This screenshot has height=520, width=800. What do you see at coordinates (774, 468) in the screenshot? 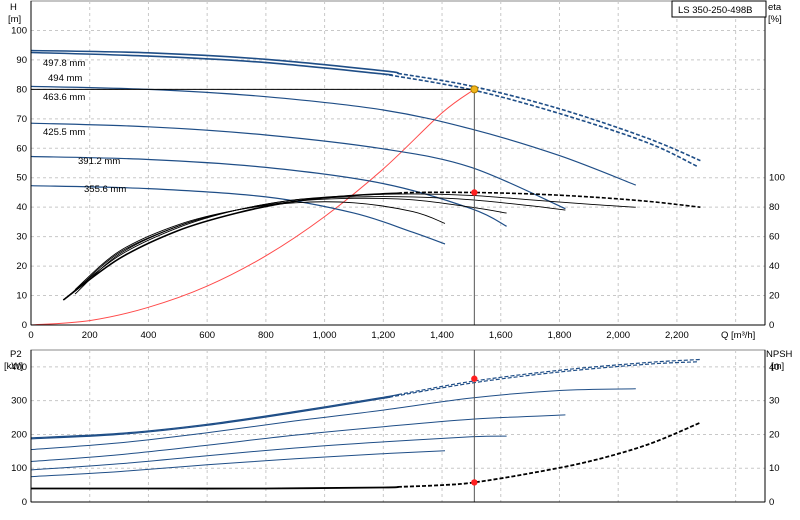
I see `y-tick-label-right: 10` at bounding box center [774, 468].